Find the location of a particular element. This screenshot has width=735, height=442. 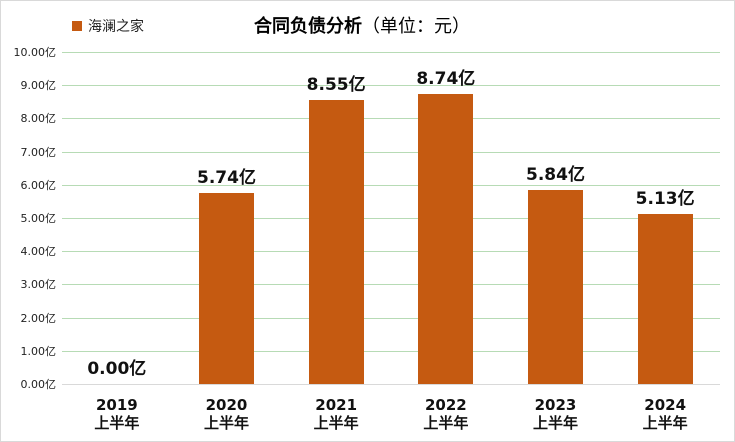

y-tick-label: 9.00亿 is located at coordinates (38, 86).